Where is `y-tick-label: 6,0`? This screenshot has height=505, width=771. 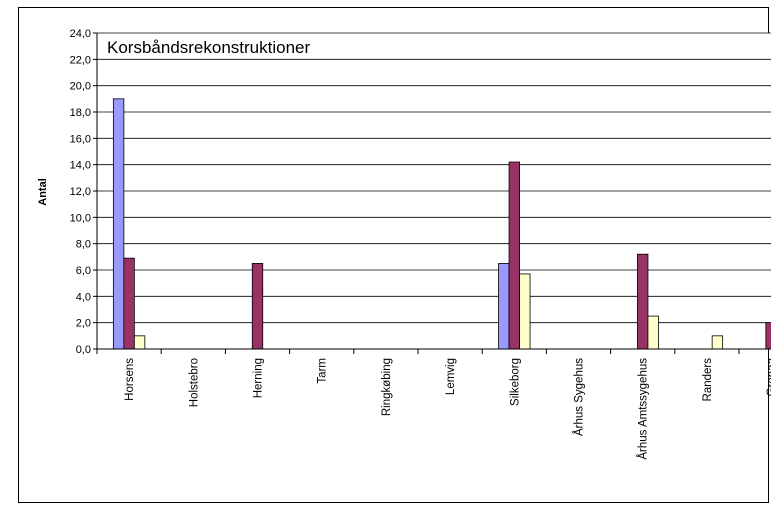 y-tick-label: 6,0 is located at coordinates (83, 271).